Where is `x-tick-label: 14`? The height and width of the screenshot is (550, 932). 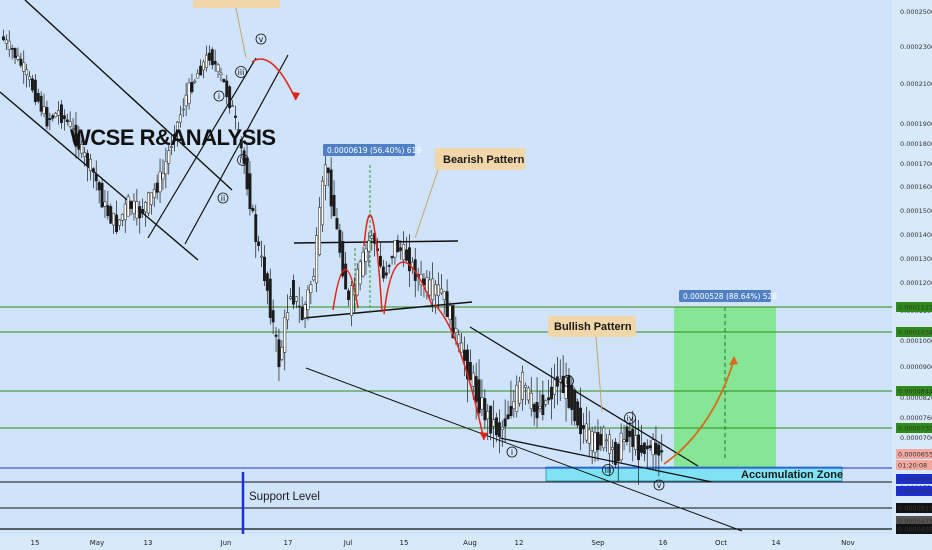
x-tick-label: 14 is located at coordinates (776, 543).